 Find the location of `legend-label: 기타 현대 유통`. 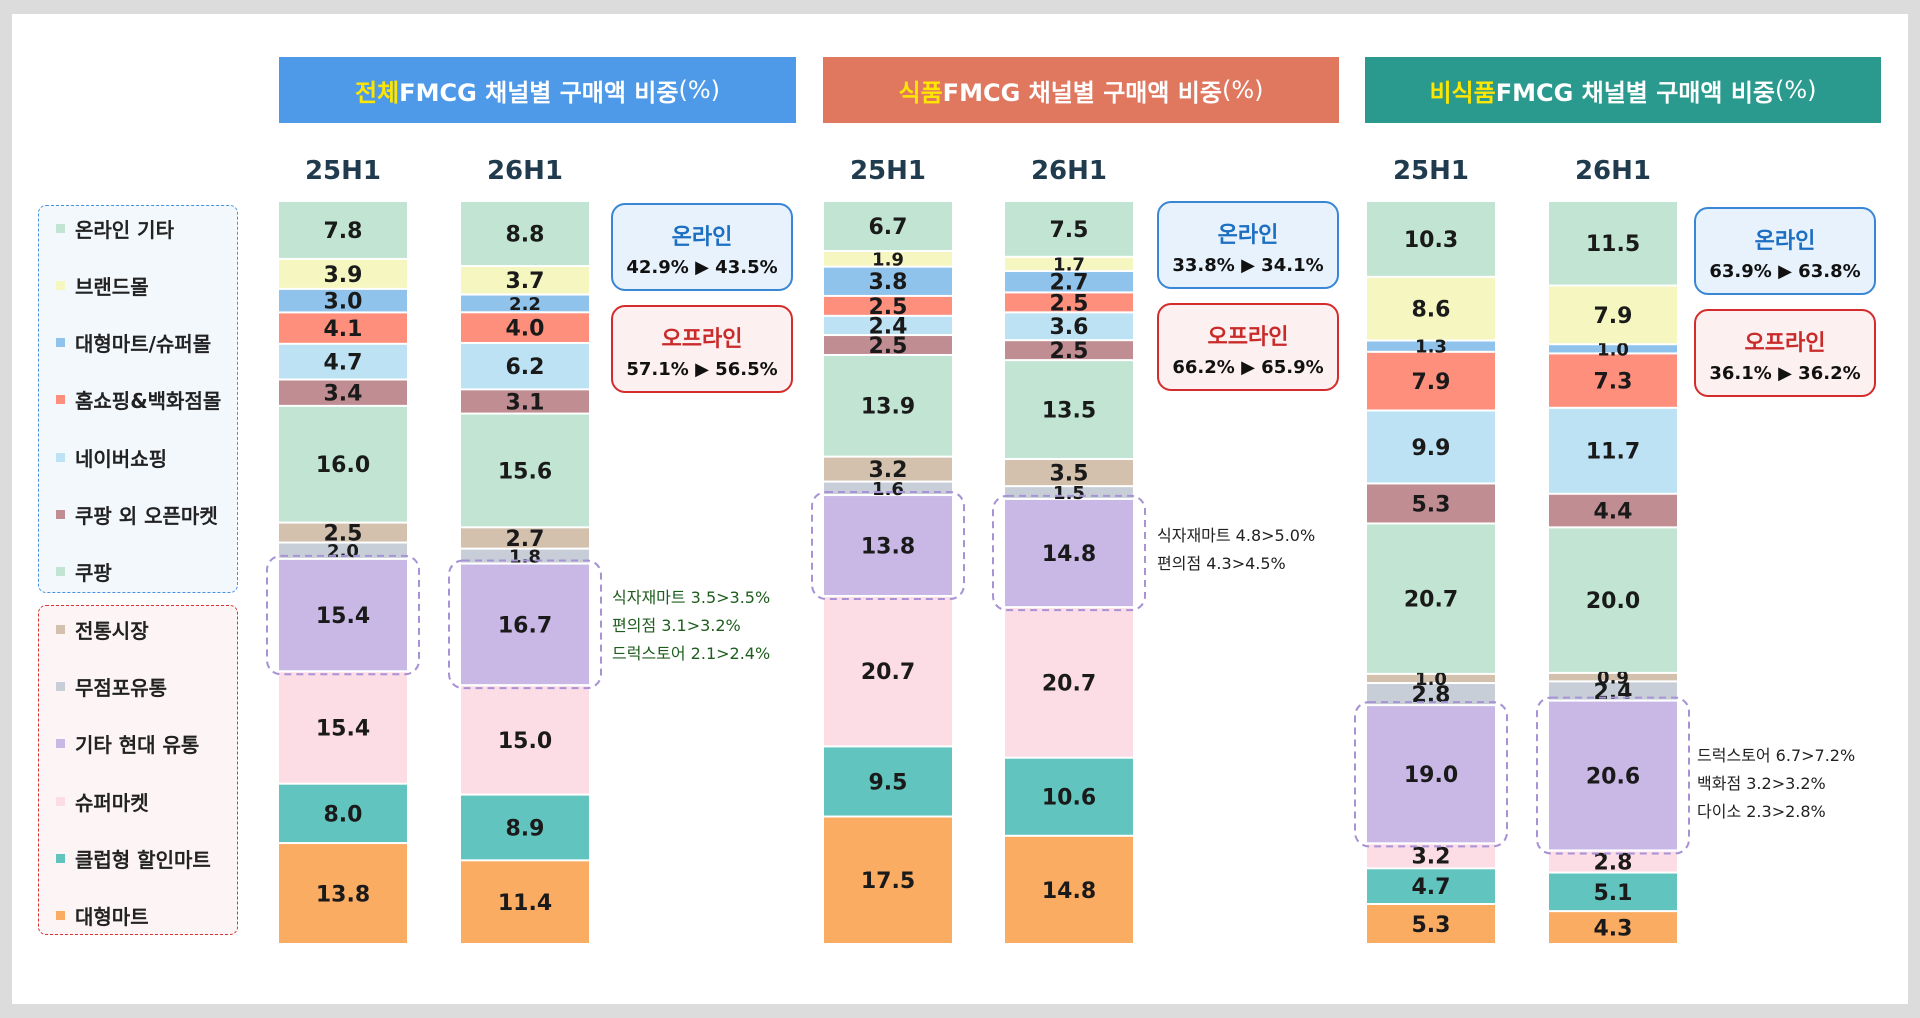

legend-label: 기타 현대 유통 is located at coordinates (137, 745).